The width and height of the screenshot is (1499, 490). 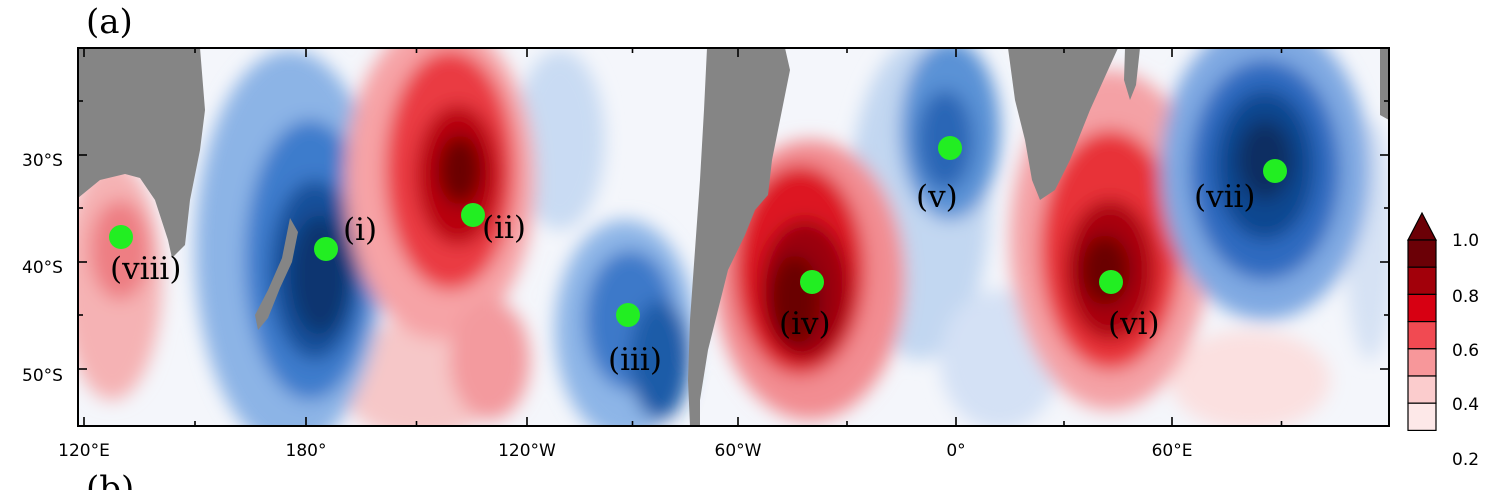 I want to click on lon-label-60e: 60°E, so click(x=1172, y=451).